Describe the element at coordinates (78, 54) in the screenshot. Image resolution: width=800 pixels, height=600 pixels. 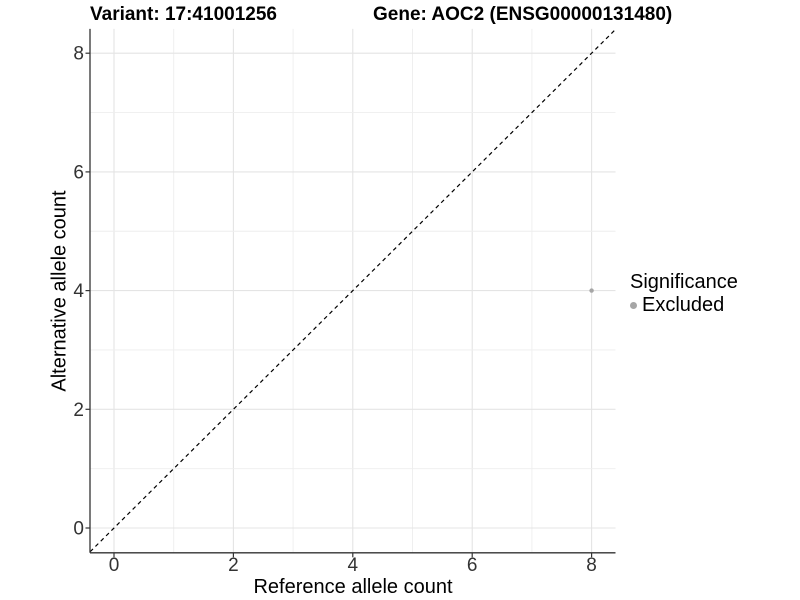
I see `y-tick-label: 8` at that location.